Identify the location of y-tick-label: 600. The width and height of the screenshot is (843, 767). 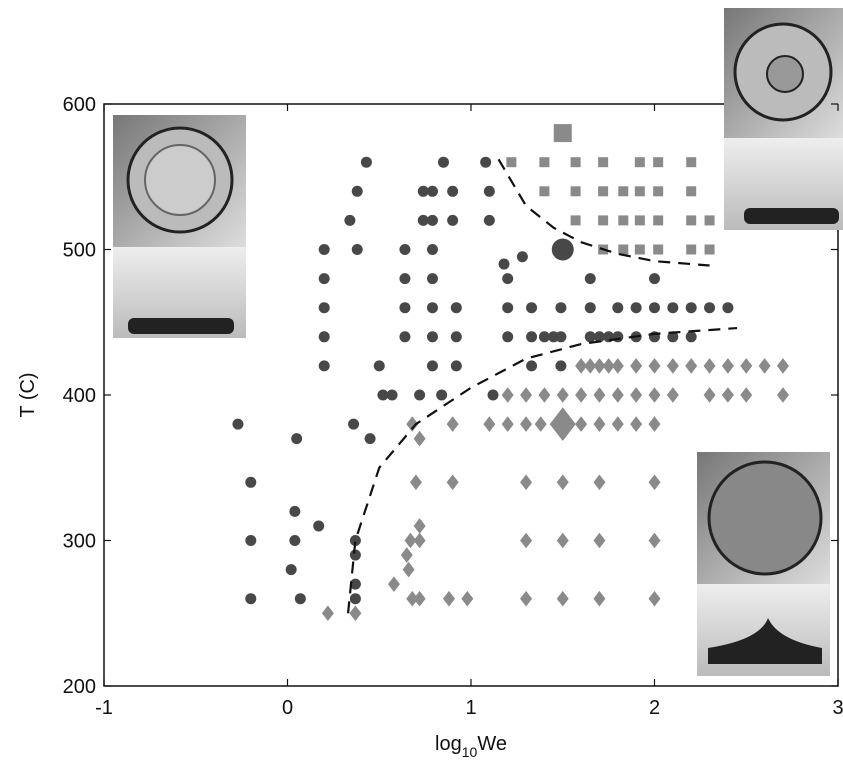
(79, 105).